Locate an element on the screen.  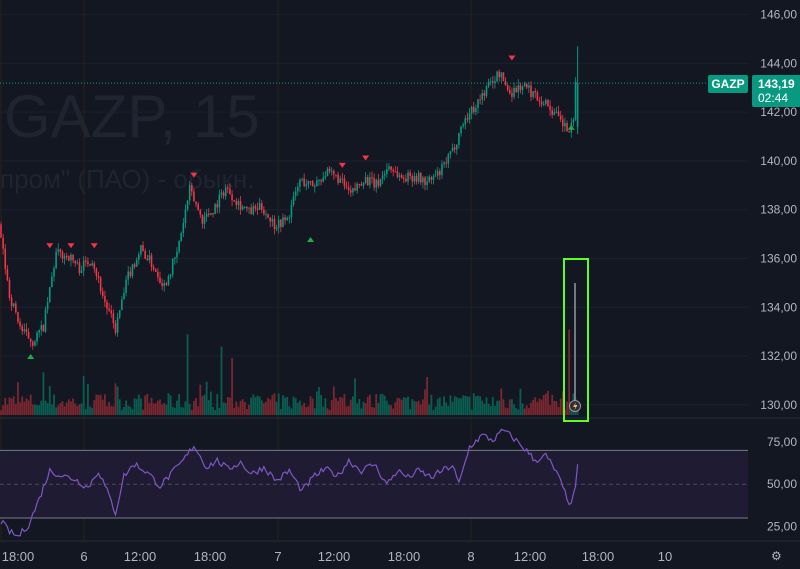
y-tick-label: 142,00 is located at coordinates (778, 112).